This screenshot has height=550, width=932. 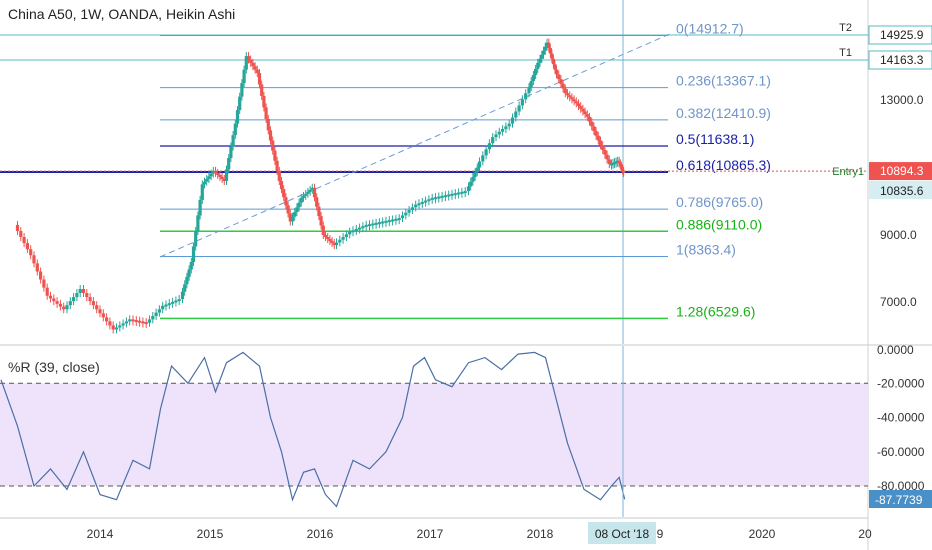 What do you see at coordinates (540, 534) in the screenshot?
I see `x-tick-2018: 2018` at bounding box center [540, 534].